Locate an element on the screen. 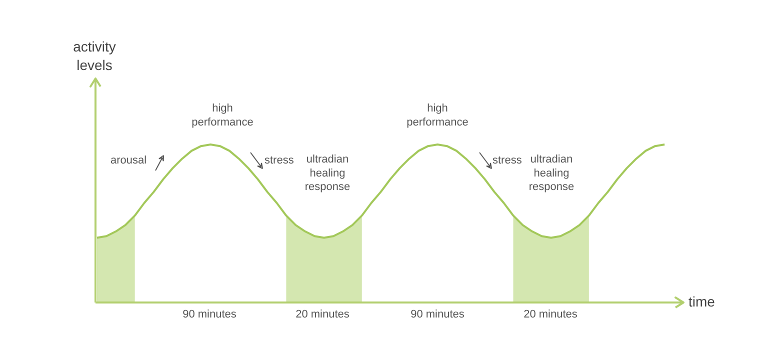  x-axis-title: time is located at coordinates (702, 302).